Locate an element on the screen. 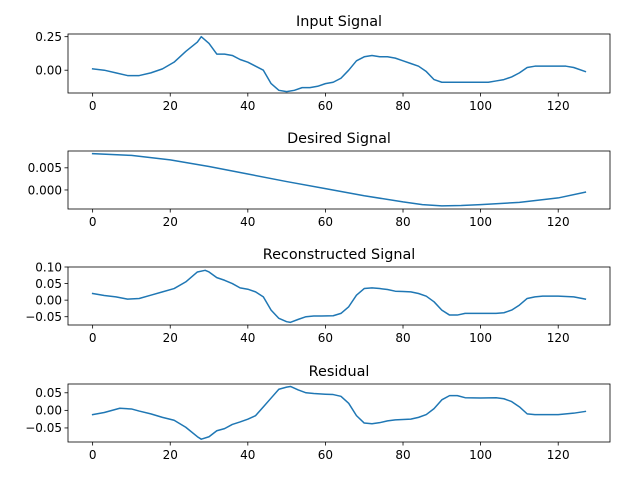  panel-title: Desired Signal is located at coordinates (339, 139).